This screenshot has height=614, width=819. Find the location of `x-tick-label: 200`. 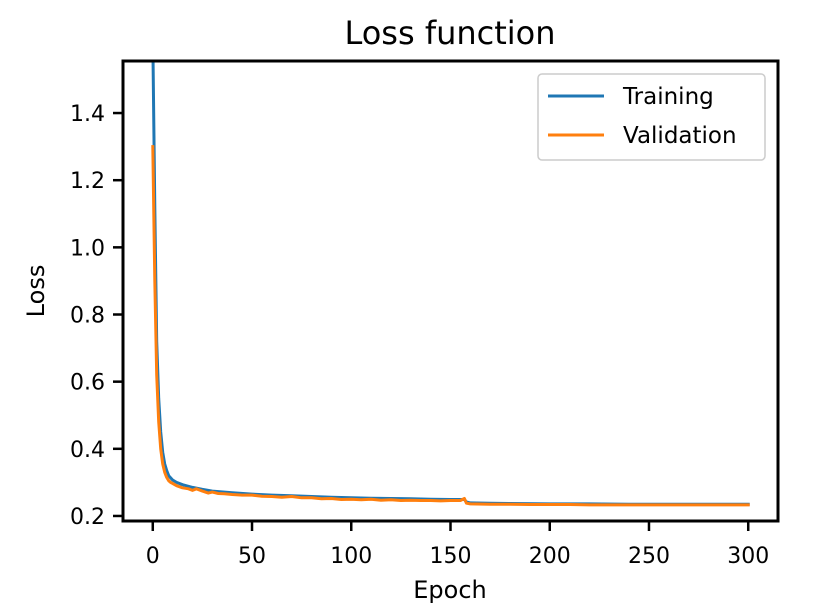

x-tick-label: 200 is located at coordinates (550, 556).